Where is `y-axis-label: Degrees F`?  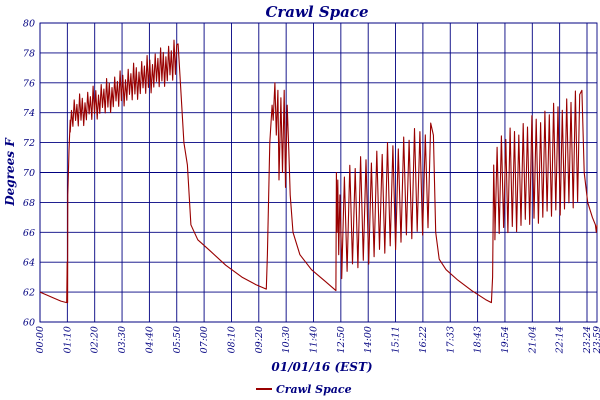
y-axis-label: Degrees F is located at coordinates (10, 172).